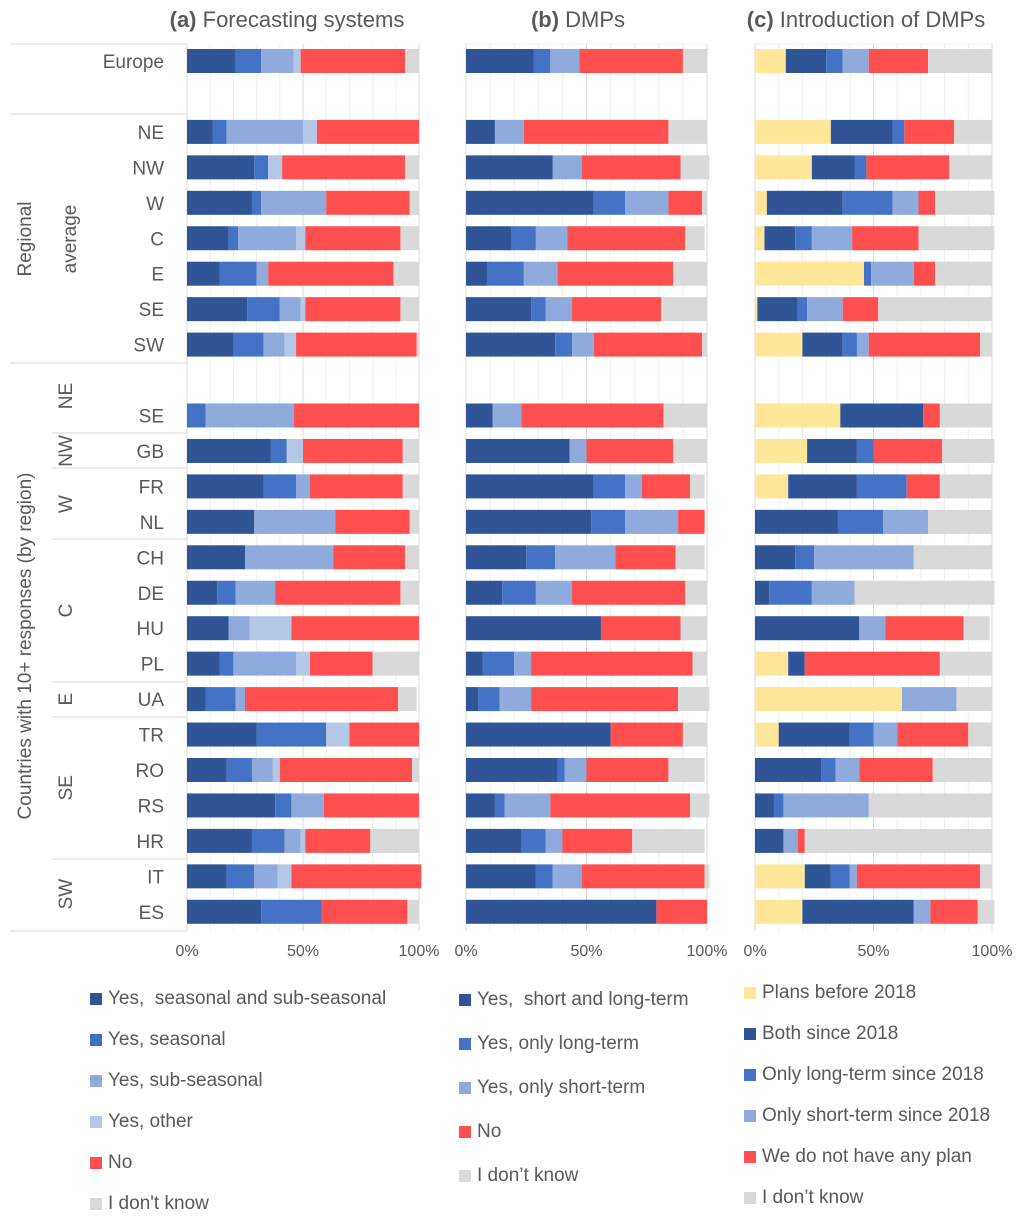 The width and height of the screenshot is (1024, 1224). Describe the element at coordinates (151, 310) in the screenshot. I see `category-label: SE` at that location.